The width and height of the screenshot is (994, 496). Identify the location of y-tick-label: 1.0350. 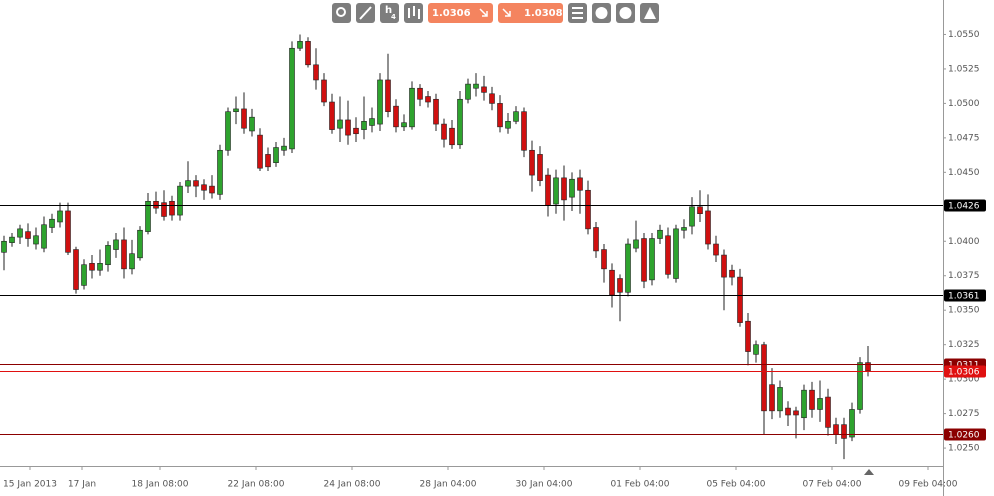
(964, 311).